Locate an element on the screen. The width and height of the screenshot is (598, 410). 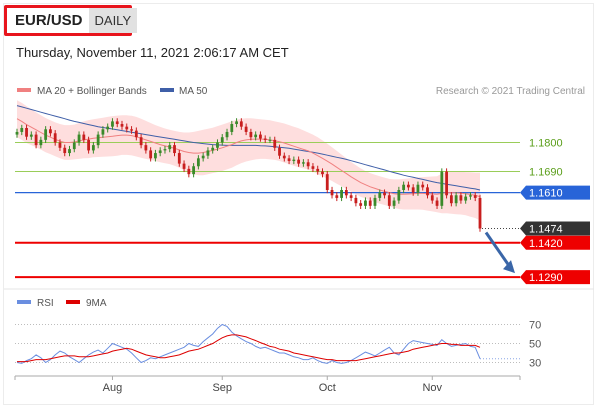
level-tag-1.1290 is located at coordinates (555, 277).